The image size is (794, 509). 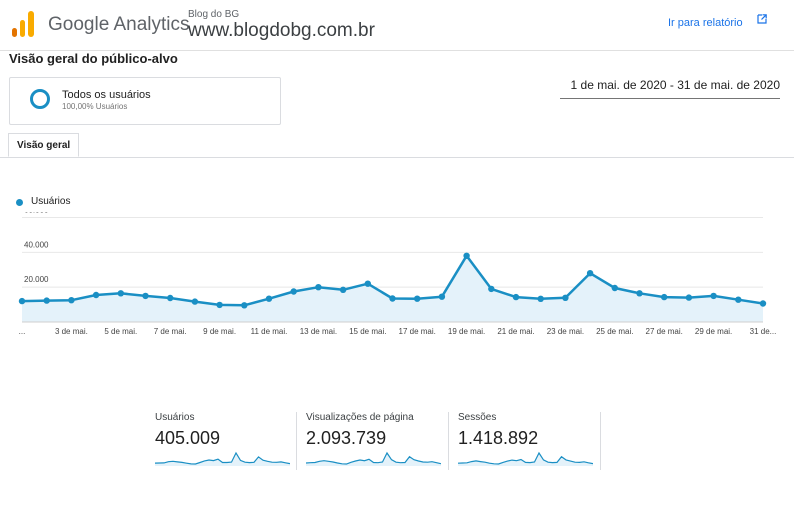 I want to click on x-tick-label: 17 de mai., so click(x=417, y=331).